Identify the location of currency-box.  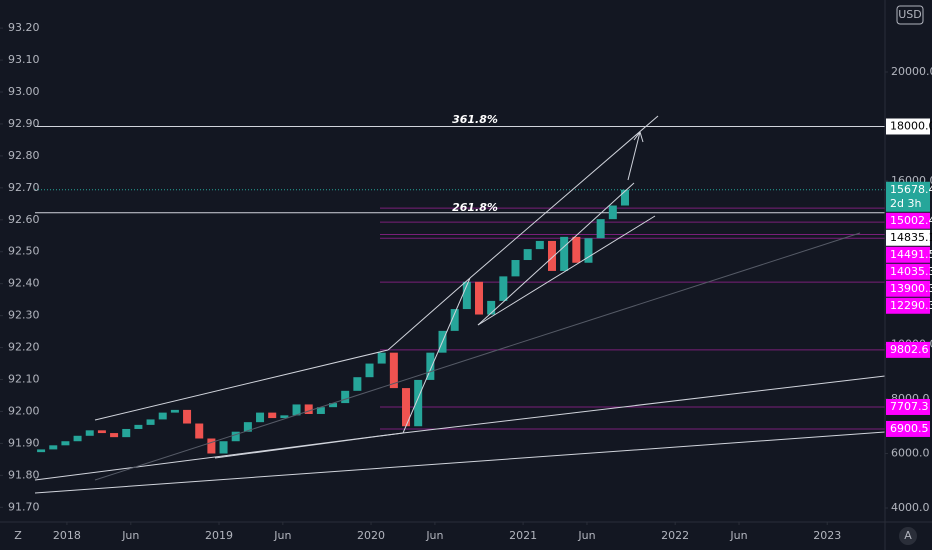
(910, 15).